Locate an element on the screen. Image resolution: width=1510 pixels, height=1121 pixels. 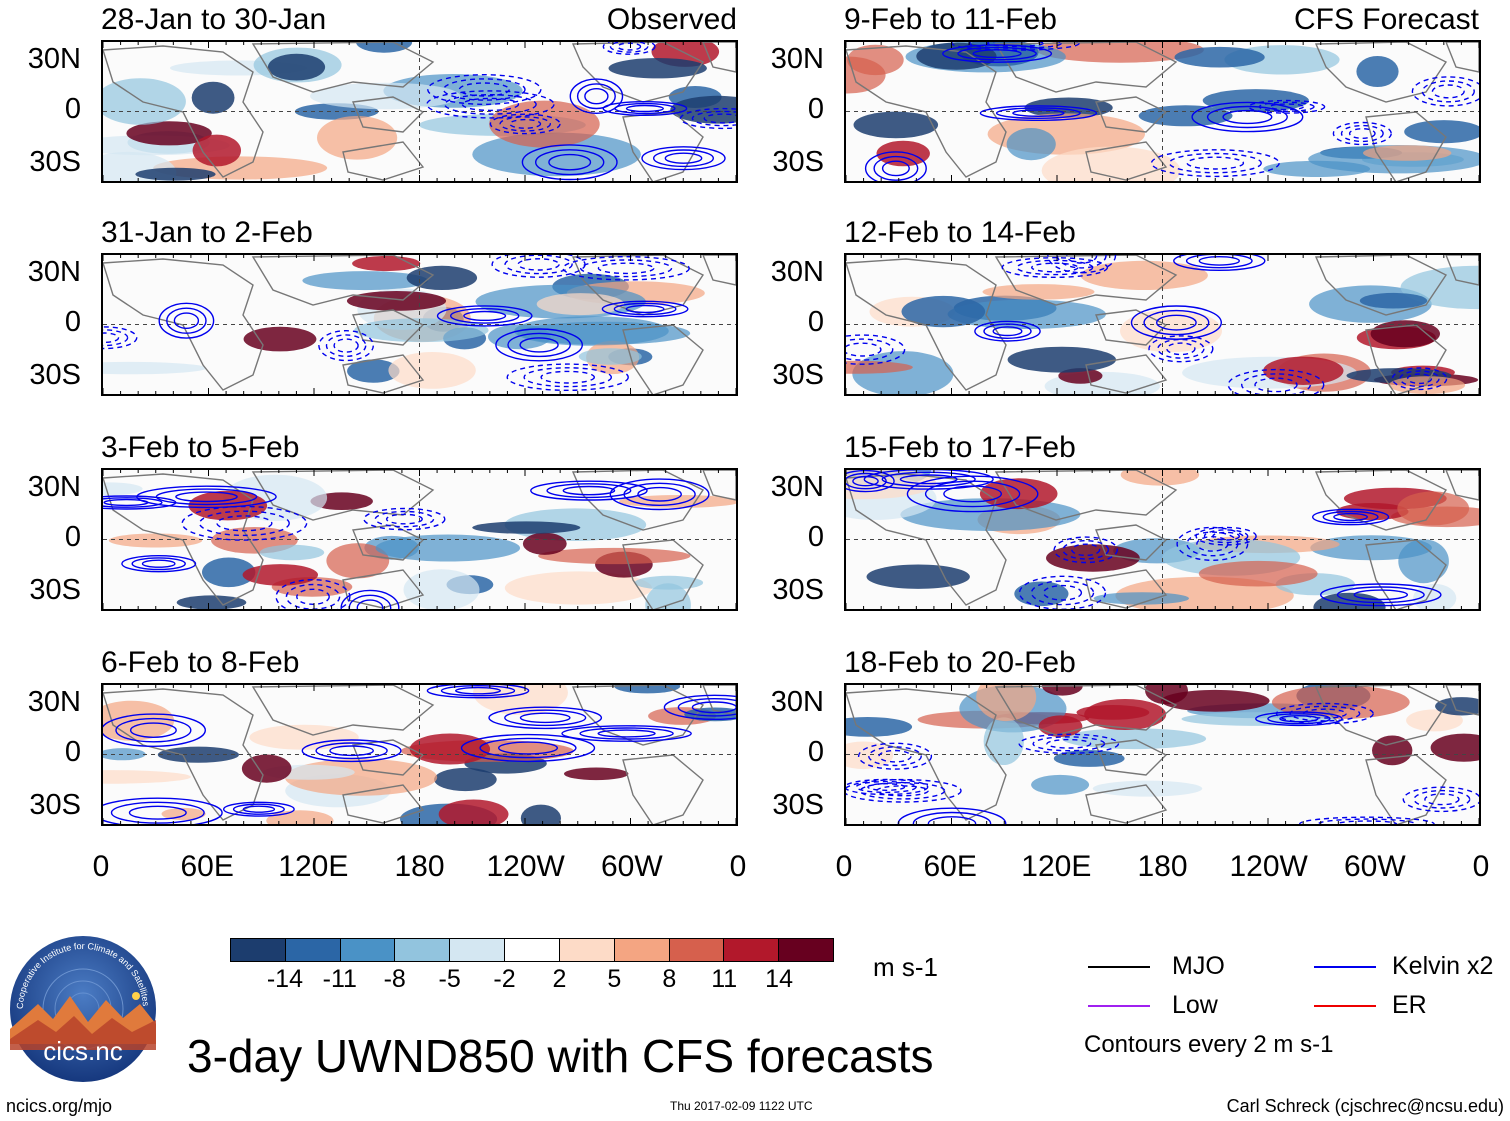
forecast-map-panel is located at coordinates (1162, 754).